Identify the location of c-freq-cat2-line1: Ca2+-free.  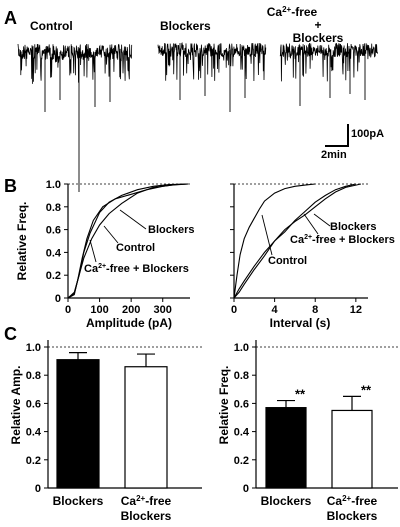
(352, 501).